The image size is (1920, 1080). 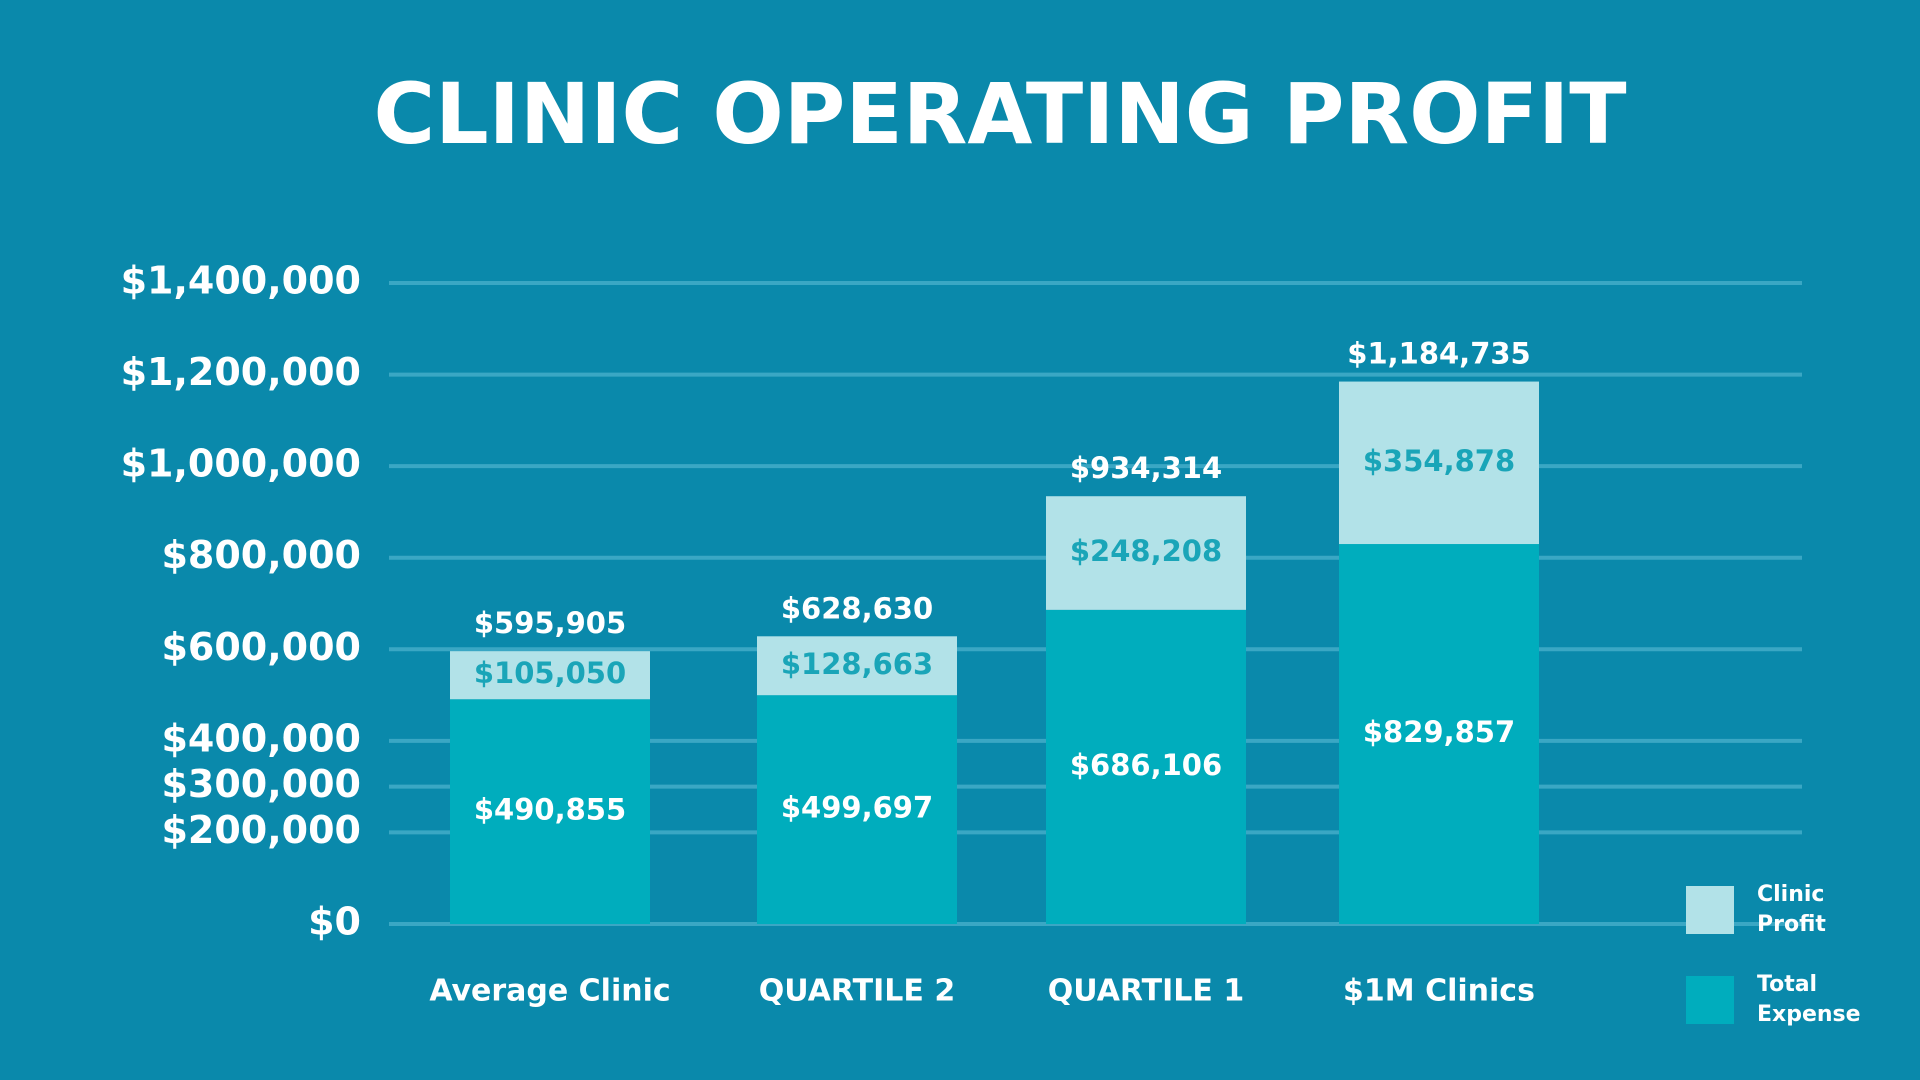 What do you see at coordinates (334, 922) in the screenshot?
I see `y-tick-label: $0` at bounding box center [334, 922].